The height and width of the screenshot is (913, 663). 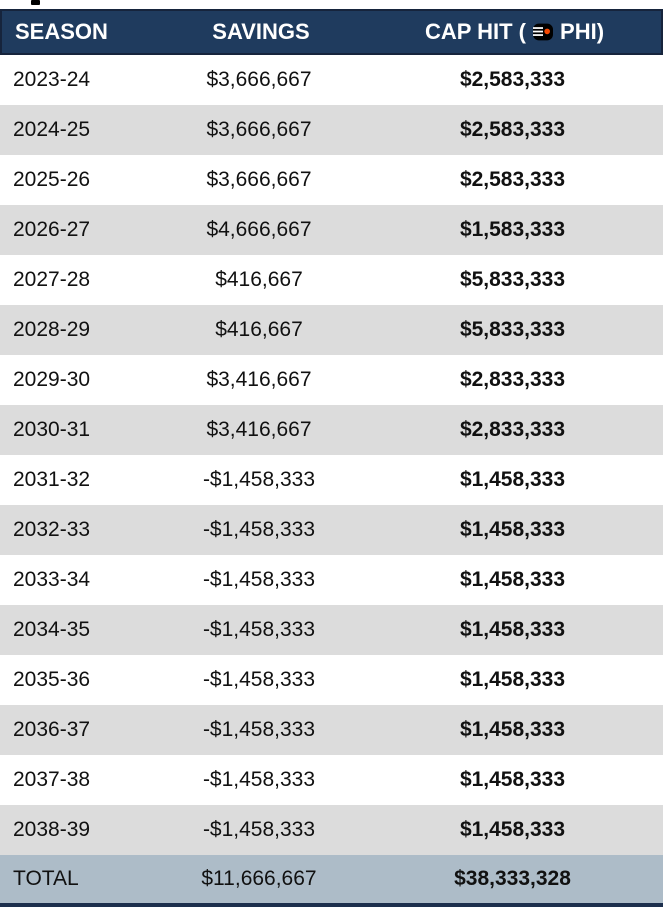 I want to click on season-cell: 2026-27, so click(x=52, y=229).